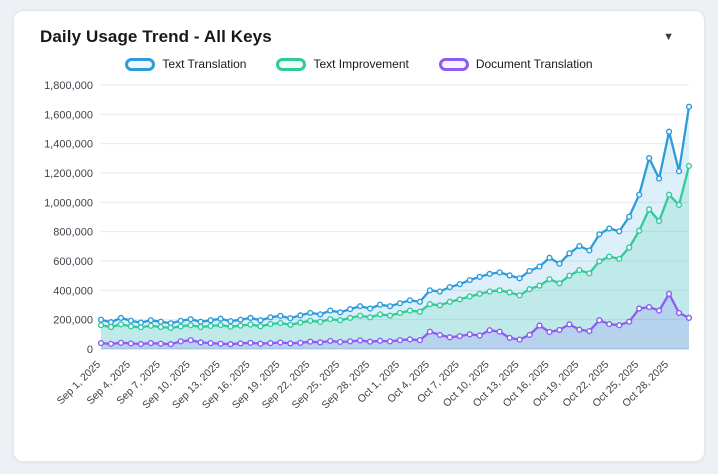 This screenshot has height=474, width=718. Describe the element at coordinates (359, 30) in the screenshot. I see `card-header: Daily Usage Trend - All Keys ▼` at that location.